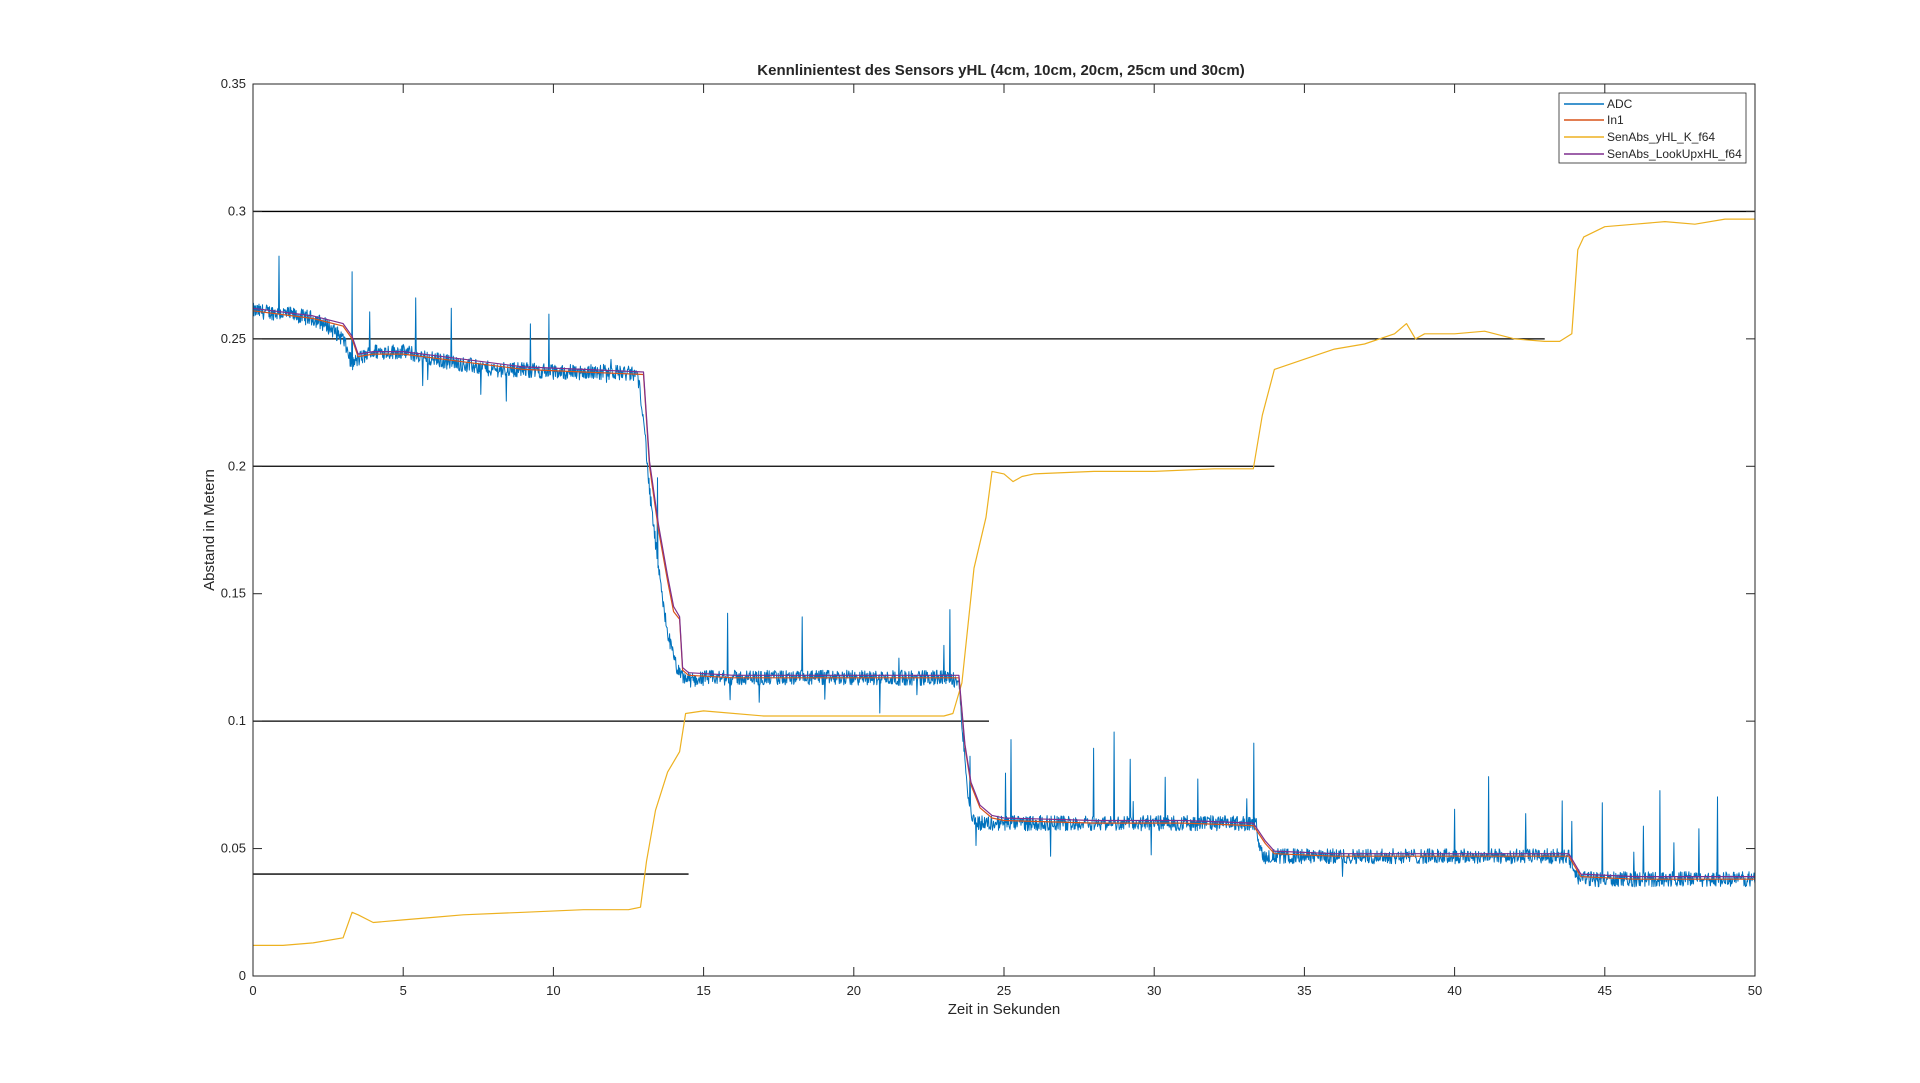 The width and height of the screenshot is (1920, 1083). Describe the element at coordinates (854, 990) in the screenshot. I see `x-tick-label: 20` at that location.